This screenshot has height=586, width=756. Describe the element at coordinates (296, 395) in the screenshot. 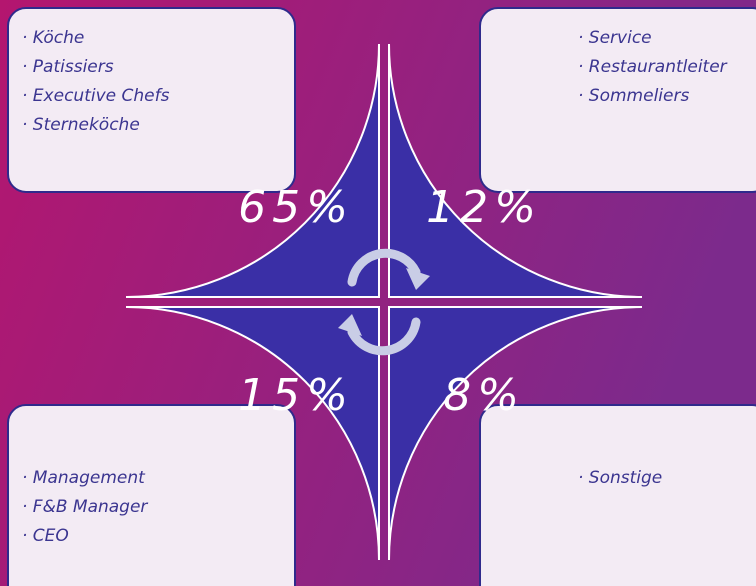

I see `percentage: 15%` at that location.